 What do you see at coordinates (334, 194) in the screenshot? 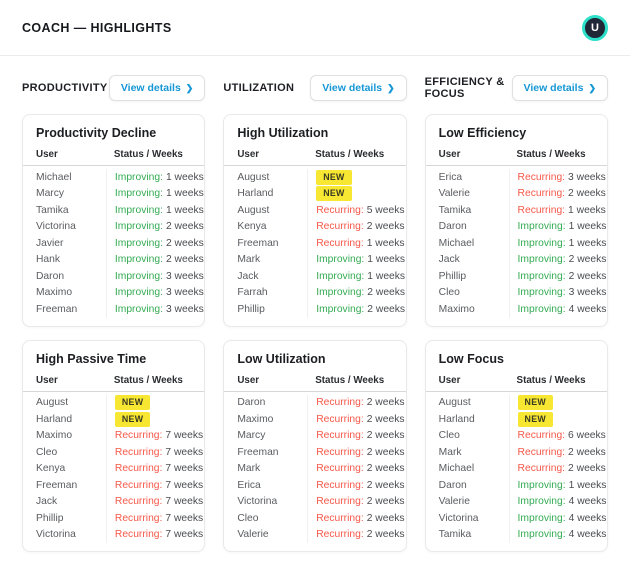
I see `new-badge: NEW` at bounding box center [334, 194].